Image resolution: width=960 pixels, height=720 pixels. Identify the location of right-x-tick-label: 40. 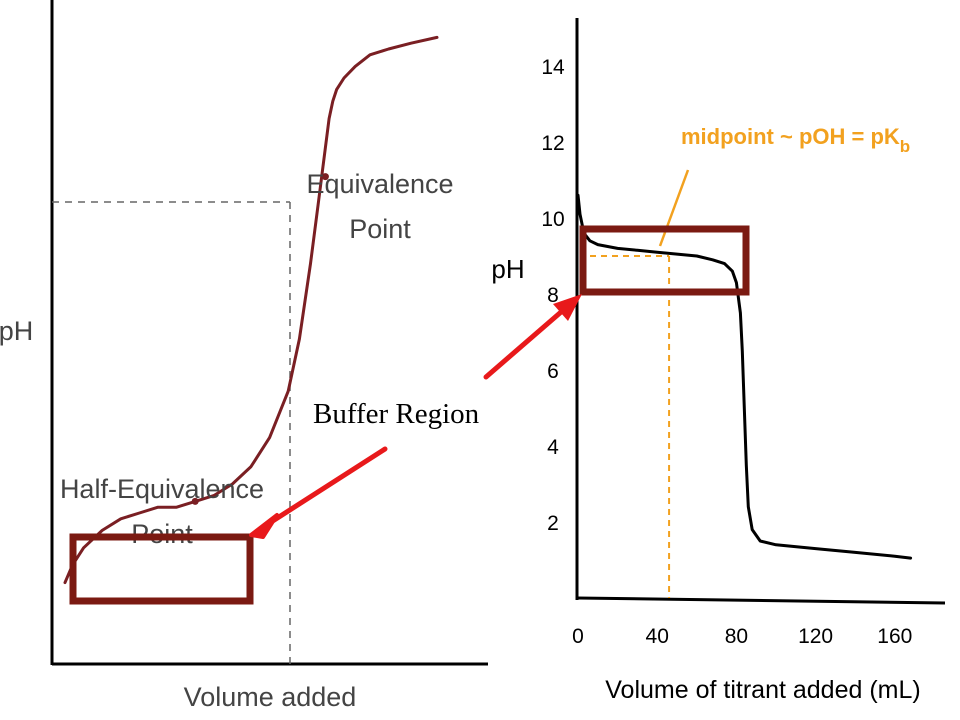
(657, 636).